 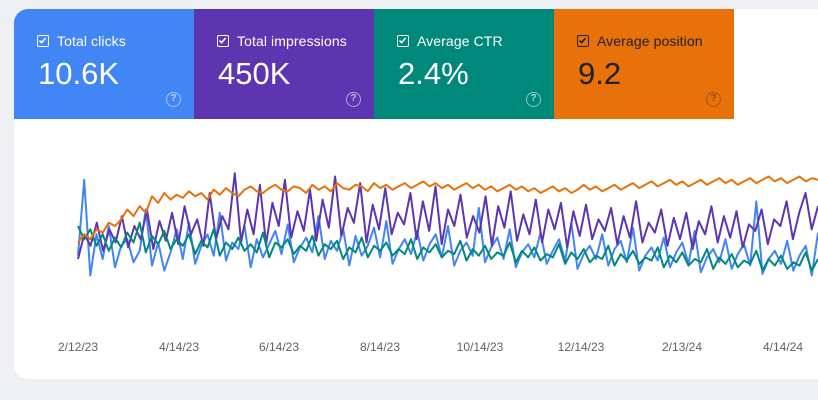 I want to click on metric-tile-total-clicks: Total clicks 10.6K ?, so click(x=104, y=64).